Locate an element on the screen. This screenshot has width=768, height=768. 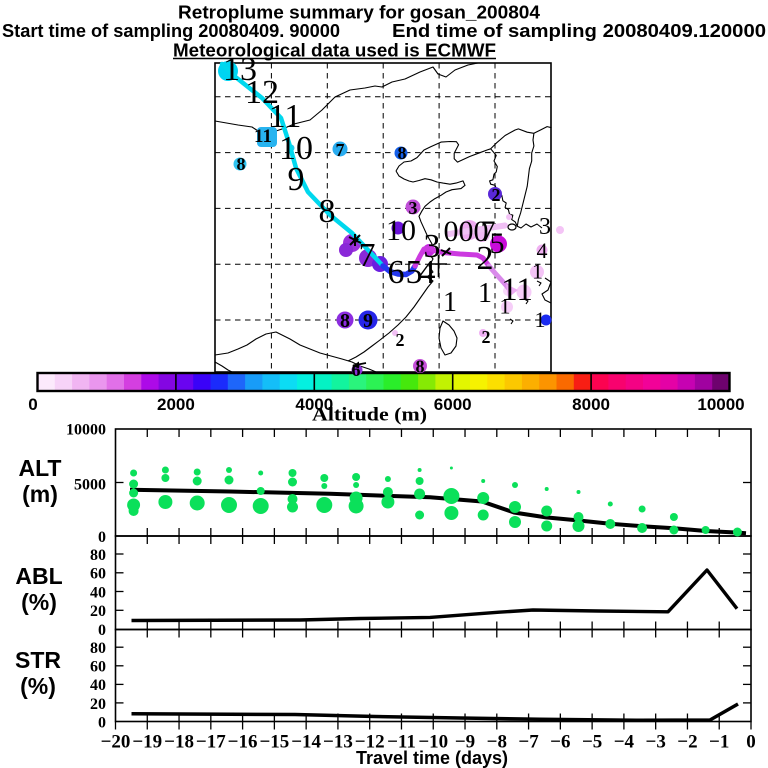
svg-text: −8 is located at coordinates (497, 742).